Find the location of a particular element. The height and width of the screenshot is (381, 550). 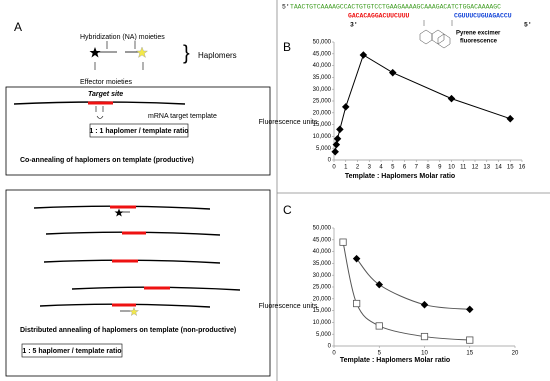

x-tick-label: 20 is located at coordinates (515, 354).